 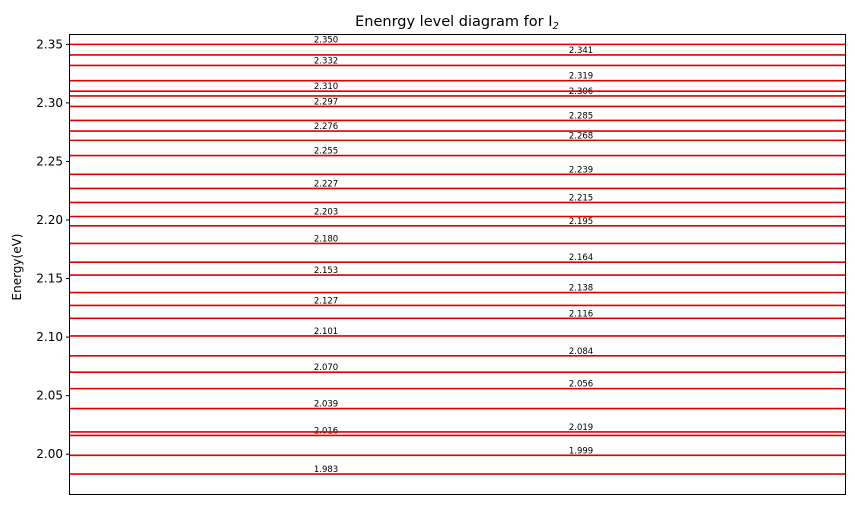 I want to click on energy-level-label: 2.276, so click(x=326, y=127).